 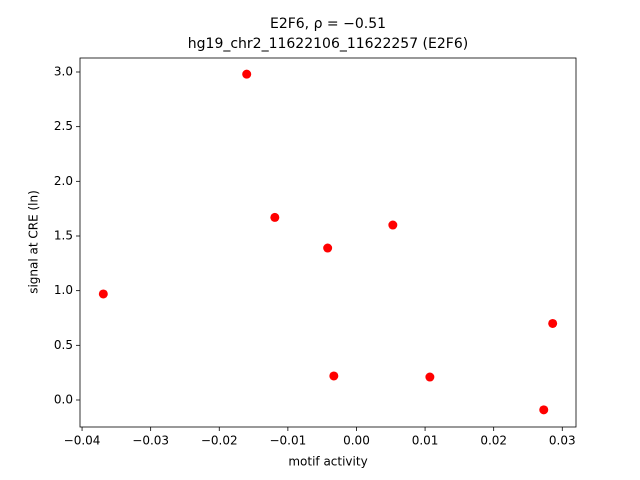 I want to click on x-tick-label: 0.01, so click(x=425, y=441).